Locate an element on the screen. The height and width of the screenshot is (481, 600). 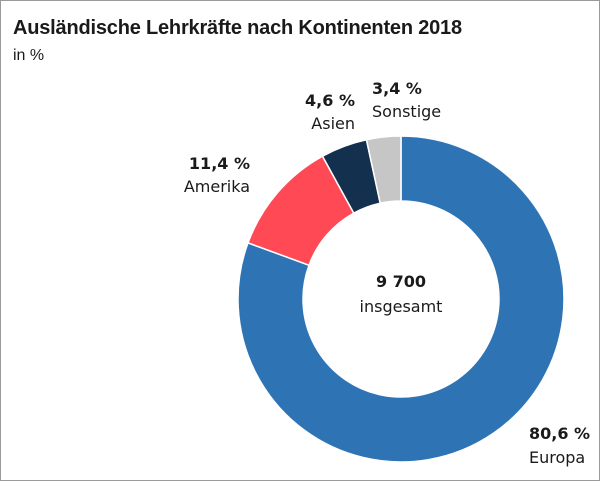
slice-label-name-sonstige: Sonstige is located at coordinates (406, 111).